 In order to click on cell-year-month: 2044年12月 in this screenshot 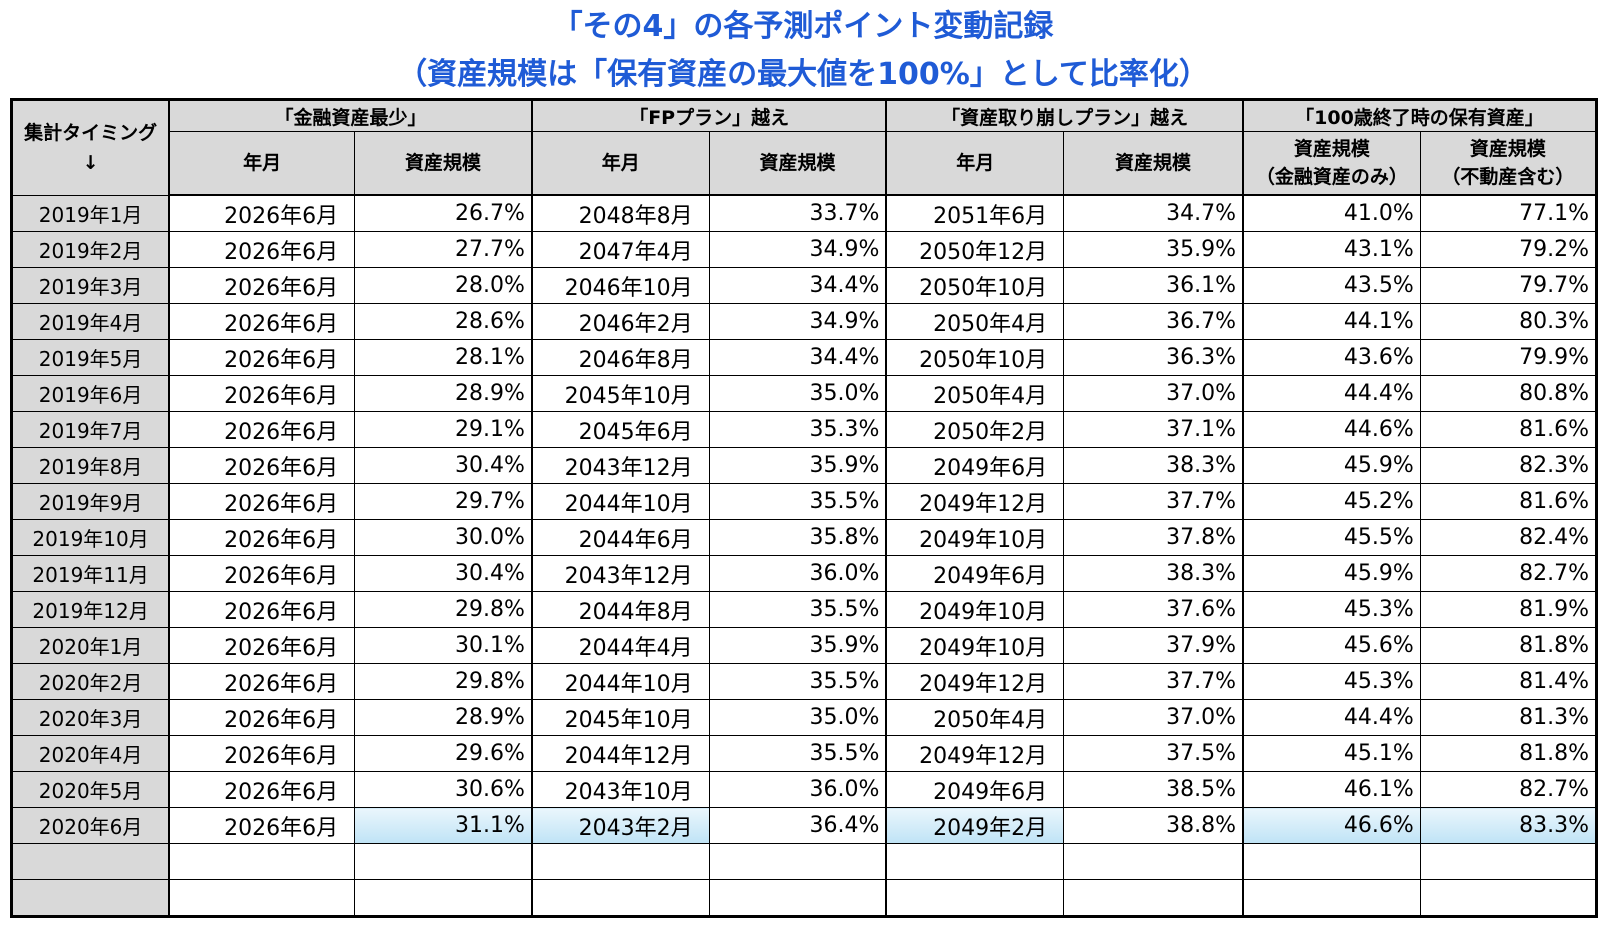, I will do `click(620, 753)`.